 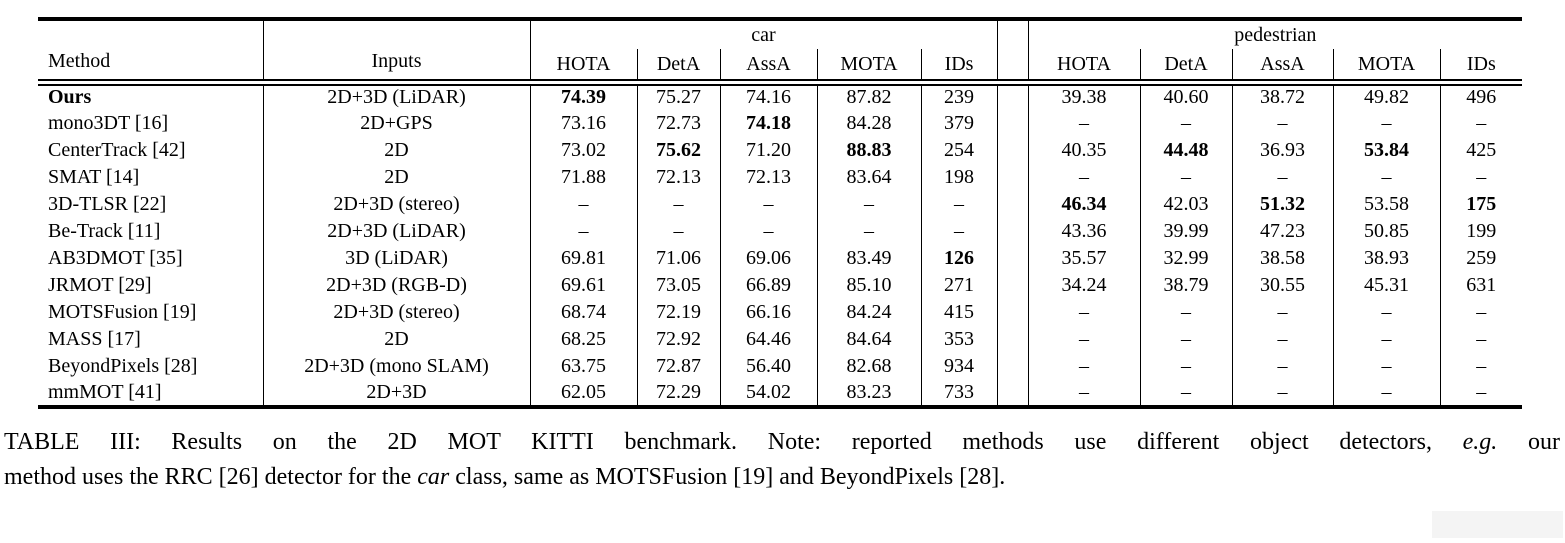 What do you see at coordinates (397, 393) in the screenshot?
I see `inputs-cell: 2D+3D` at bounding box center [397, 393].